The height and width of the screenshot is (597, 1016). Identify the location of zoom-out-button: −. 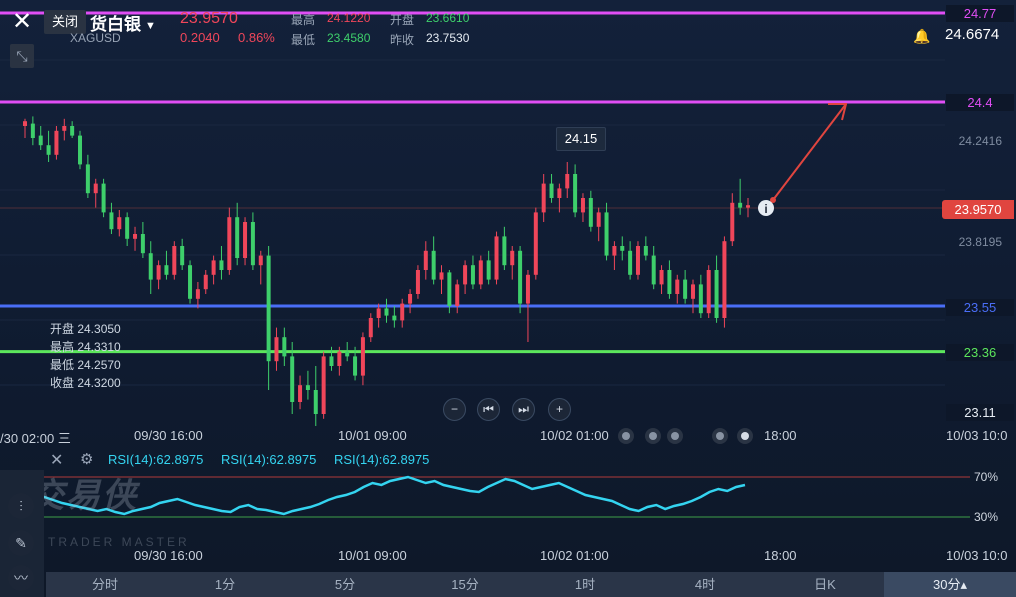
(454, 409).